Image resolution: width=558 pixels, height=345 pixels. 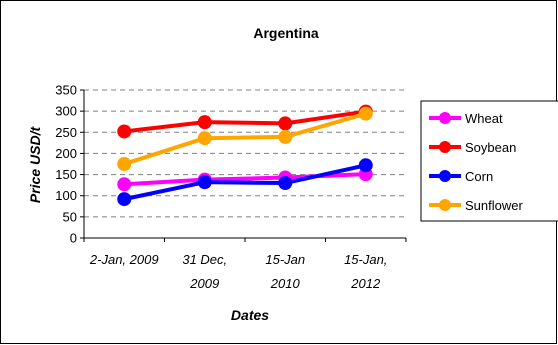 What do you see at coordinates (66, 164) in the screenshot?
I see `y-tick-labels: 0 50 100 150 200 250 300 350` at bounding box center [66, 164].